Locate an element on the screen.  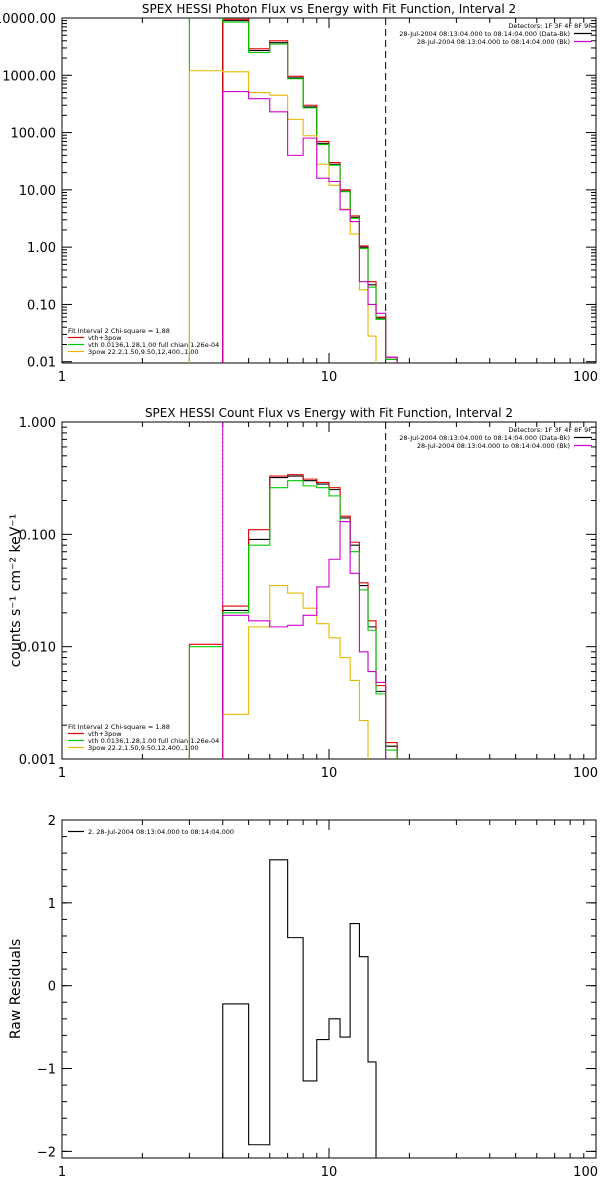
y-tick-label: 1000.00 is located at coordinates (29, 76).